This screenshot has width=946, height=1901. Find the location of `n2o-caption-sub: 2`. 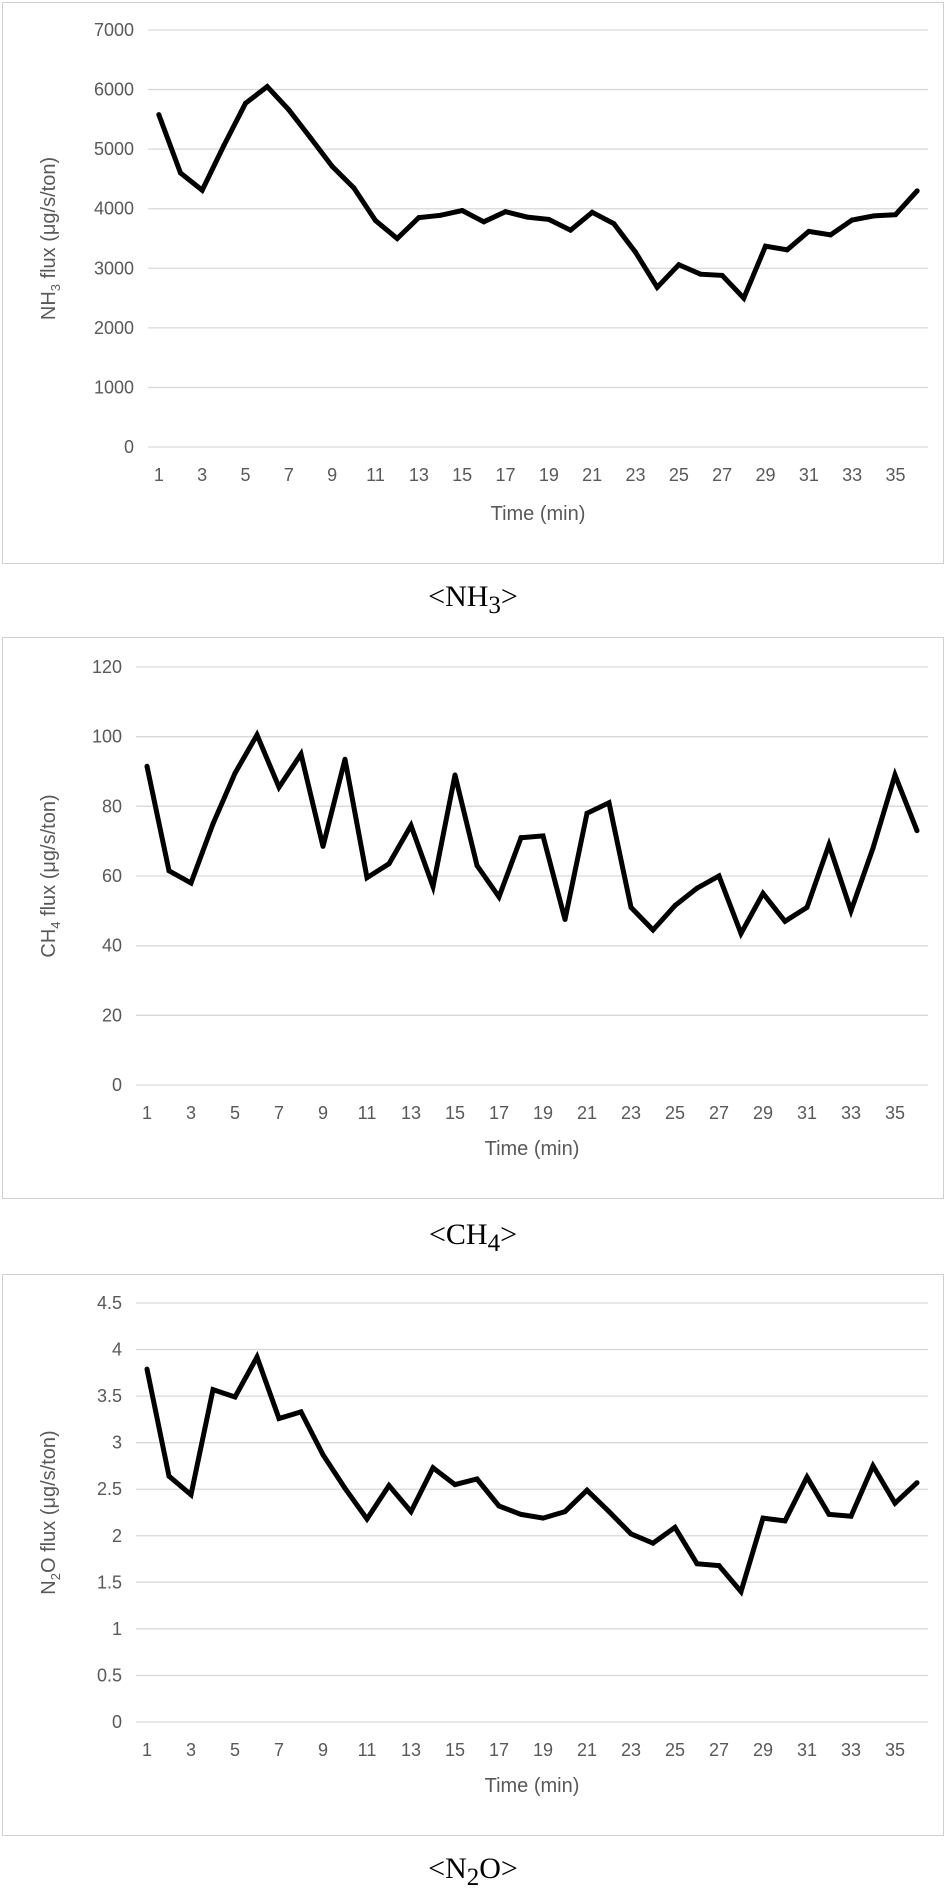

n2o-caption-sub: 2 is located at coordinates (473, 1877).